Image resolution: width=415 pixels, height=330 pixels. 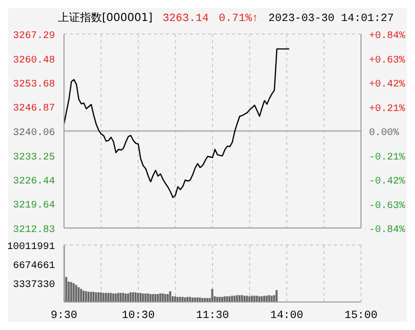 I want to click on text: 0.71%↑, so click(x=238, y=19).